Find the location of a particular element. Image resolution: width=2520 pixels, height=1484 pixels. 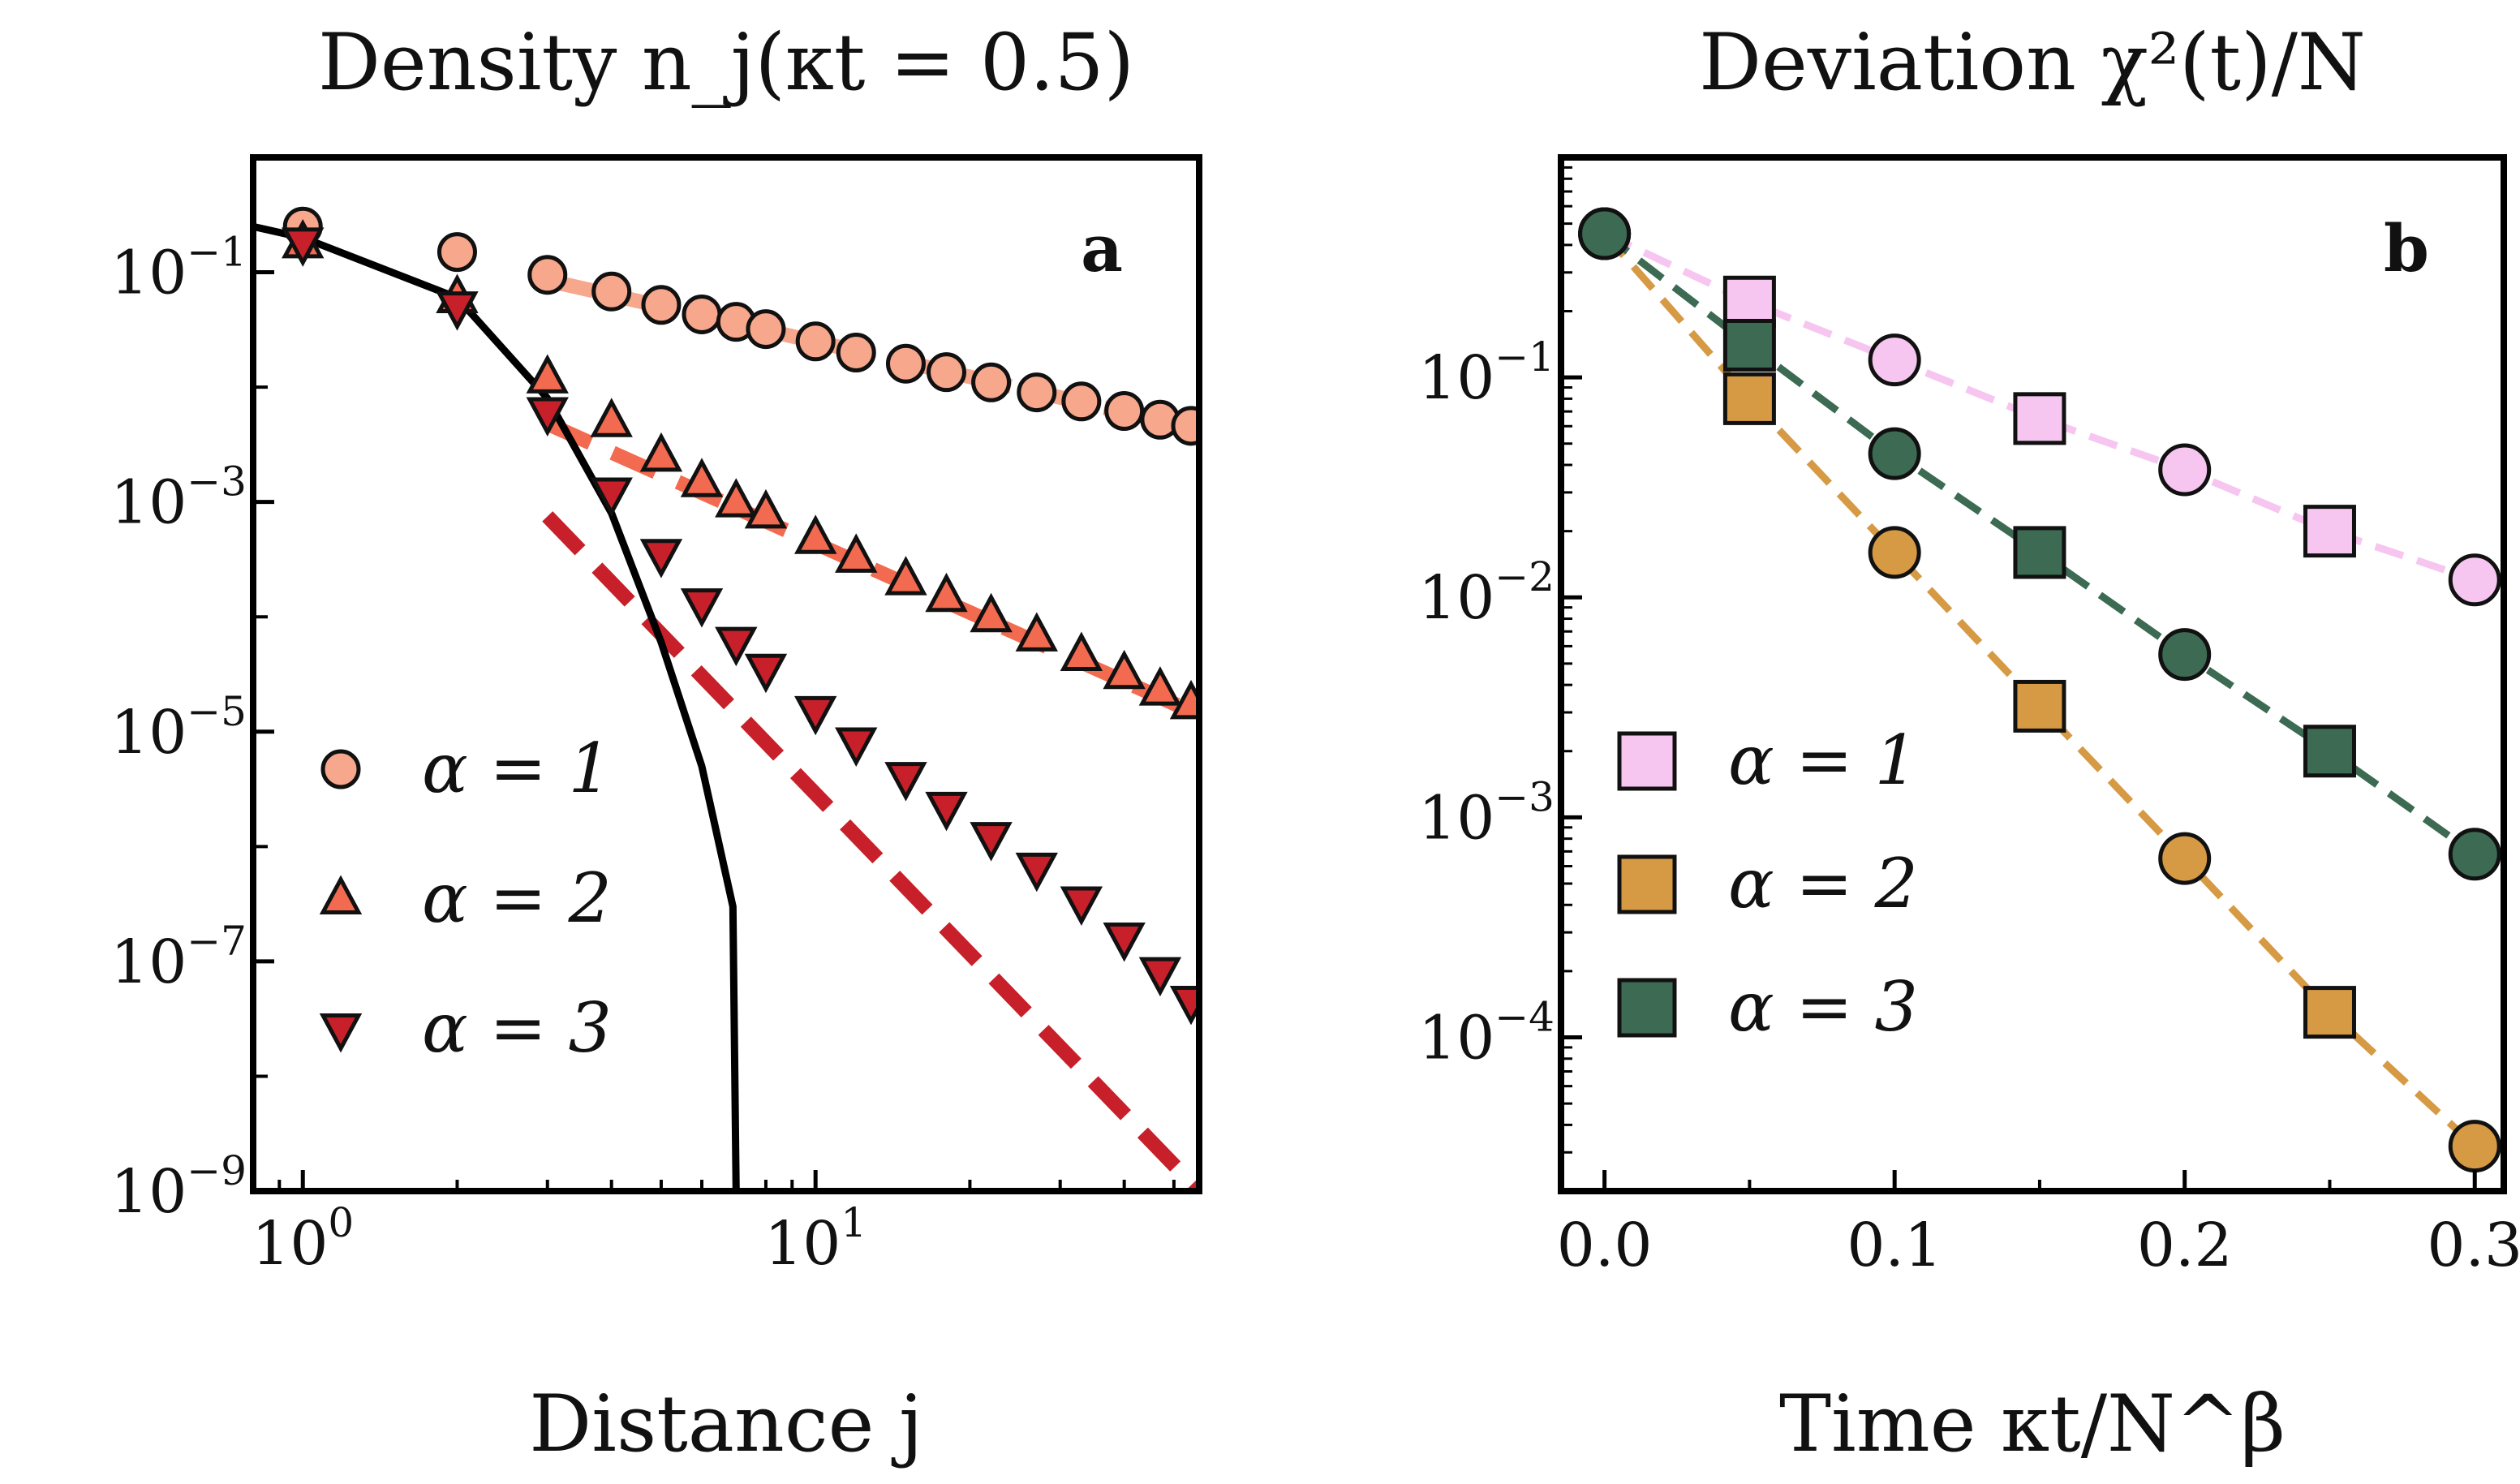

a-x-tick-label-2: 101 is located at coordinates (815, 1239).